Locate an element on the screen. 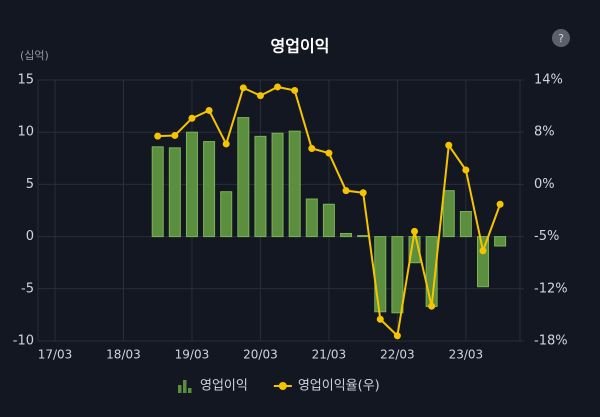  x-tick-label: 19/03 is located at coordinates (192, 355).